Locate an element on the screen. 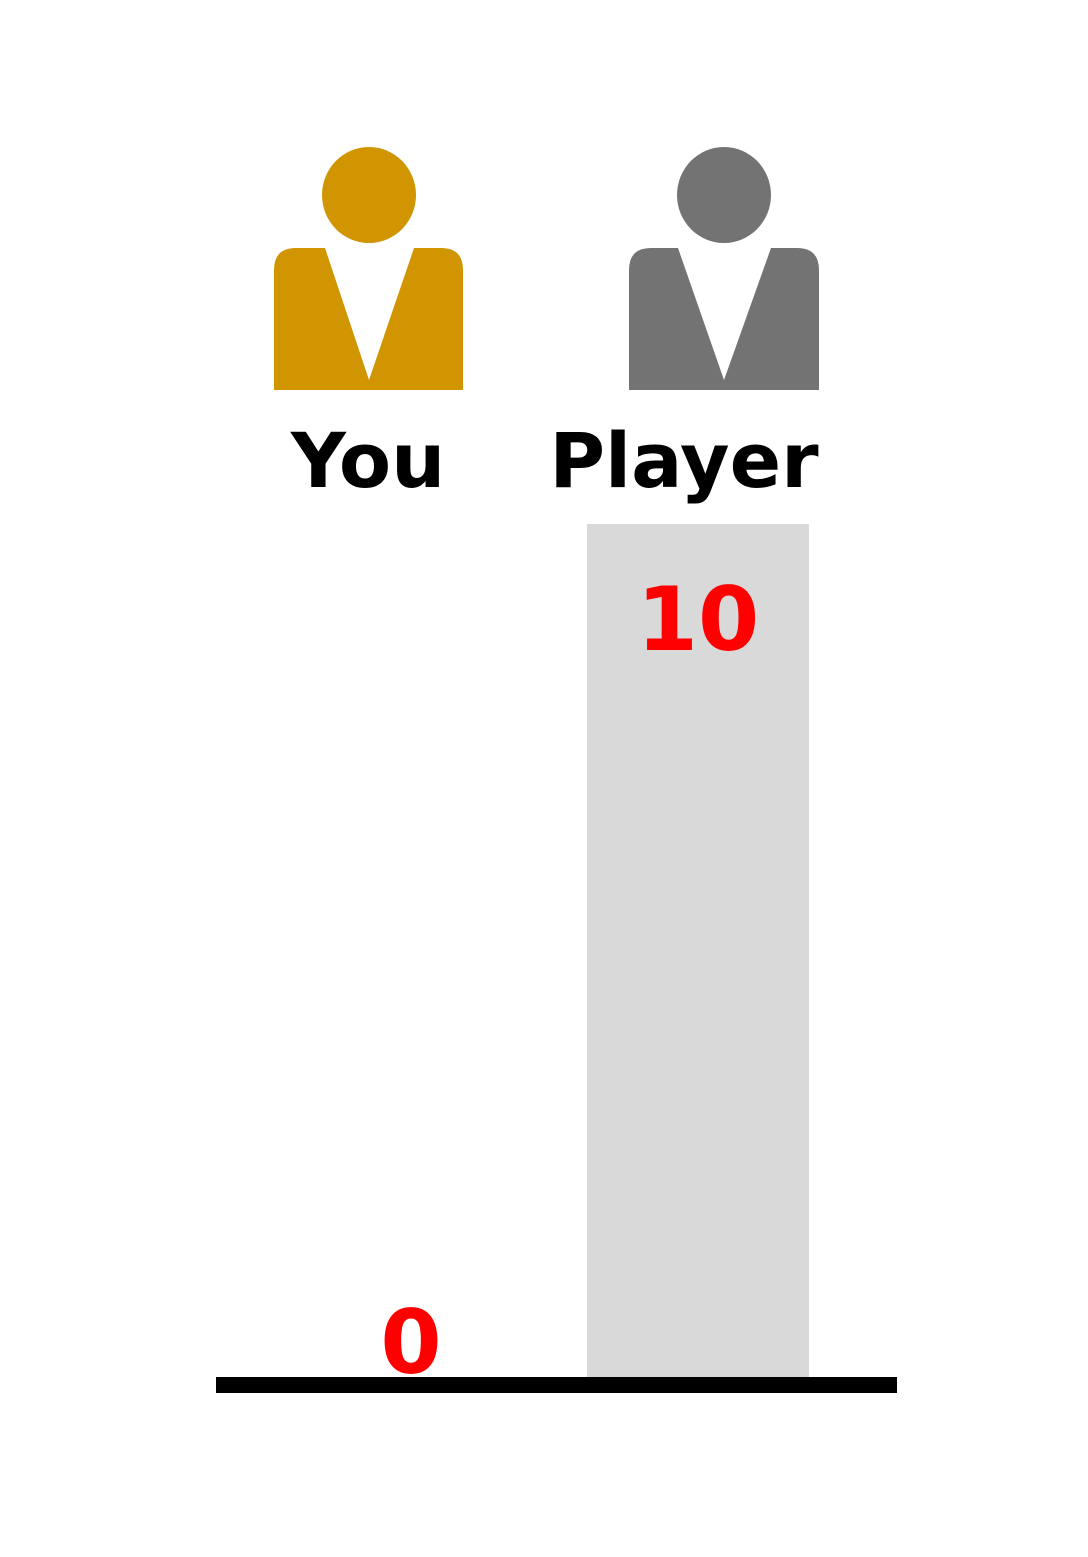 This screenshot has width=1088, height=1557. value-label-player: 10 is located at coordinates (698, 619).